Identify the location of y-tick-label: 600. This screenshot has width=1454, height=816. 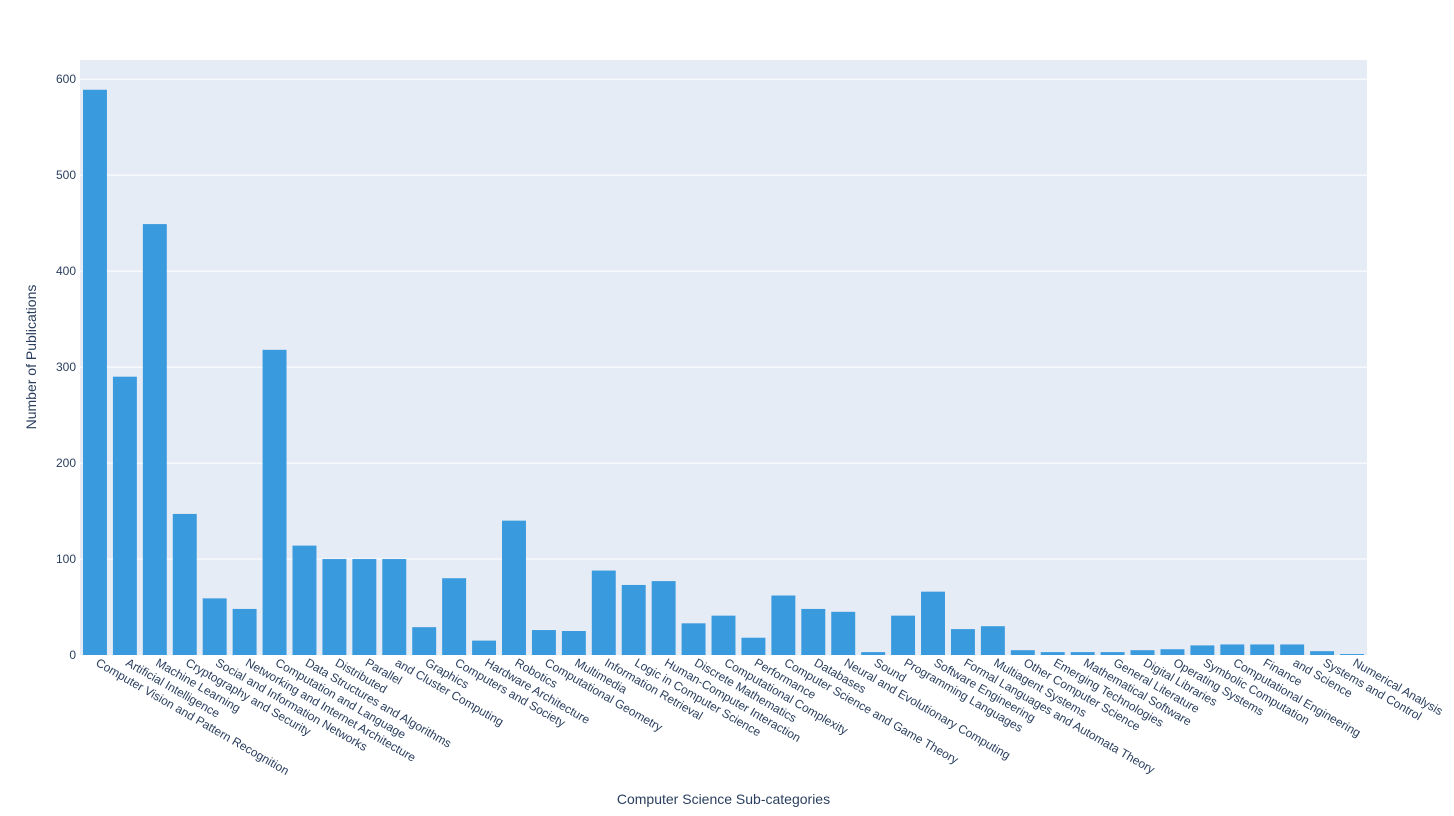
(66, 79).